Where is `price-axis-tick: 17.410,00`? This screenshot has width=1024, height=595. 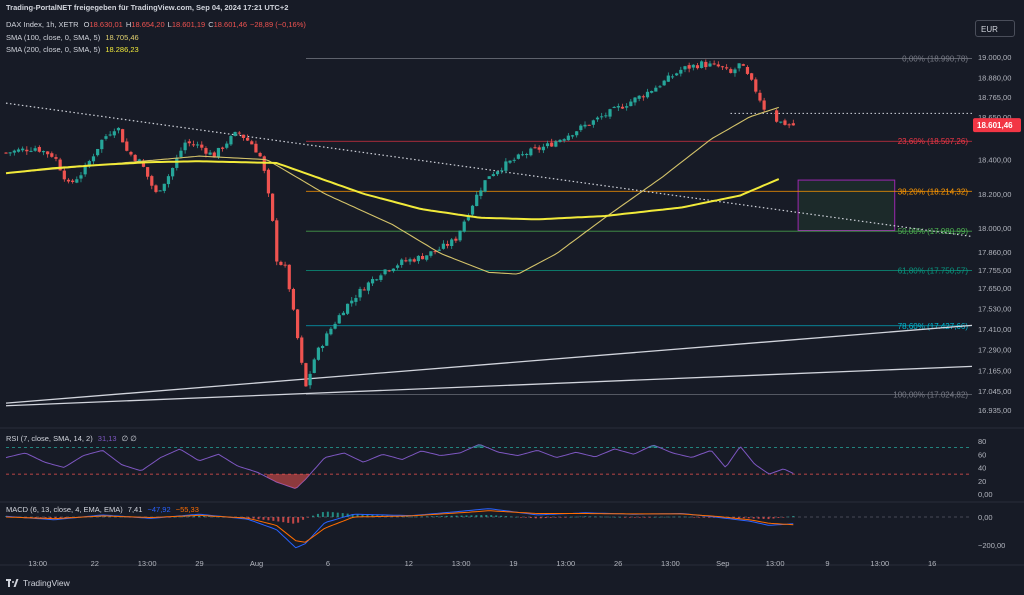
price-axis-tick: 17.410,00 is located at coordinates (994, 329).